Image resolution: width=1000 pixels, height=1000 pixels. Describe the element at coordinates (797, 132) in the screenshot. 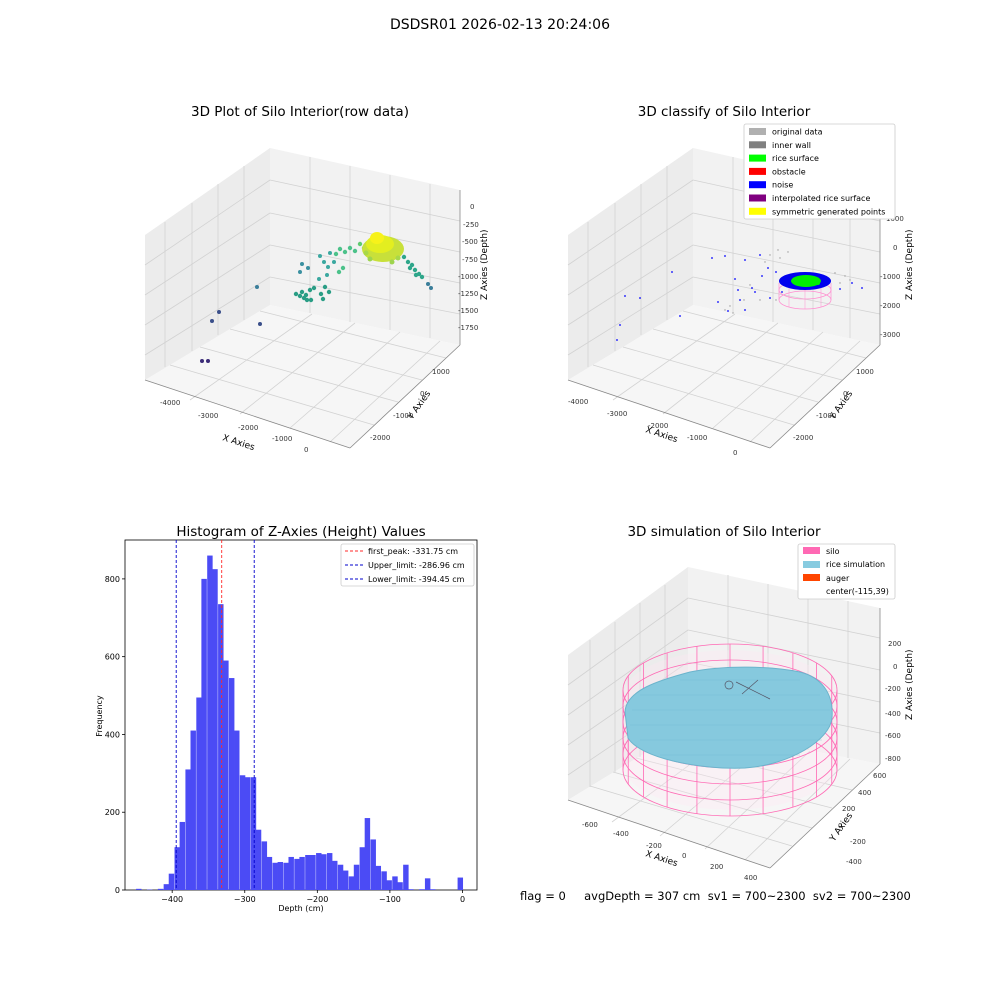

I see `legend-label: original data` at that location.